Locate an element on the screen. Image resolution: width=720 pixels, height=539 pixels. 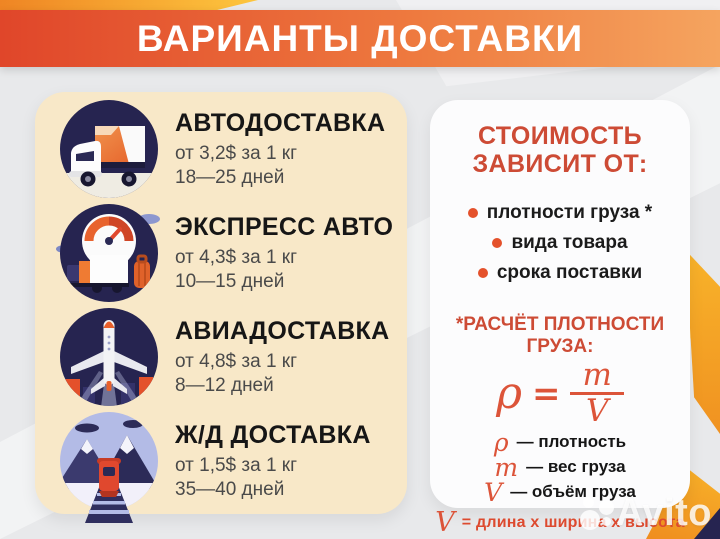
avito-watermark: Avito is located at coordinates (645, 513).